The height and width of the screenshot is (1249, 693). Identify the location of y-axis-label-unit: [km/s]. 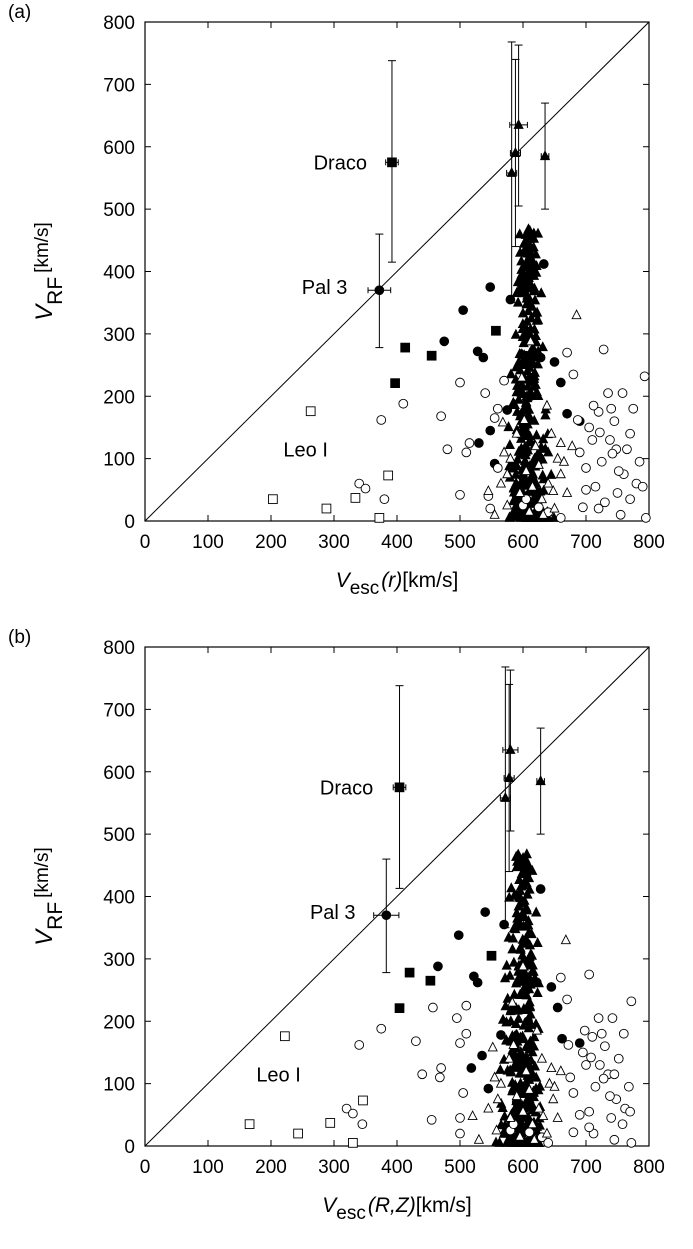
(42, 247).